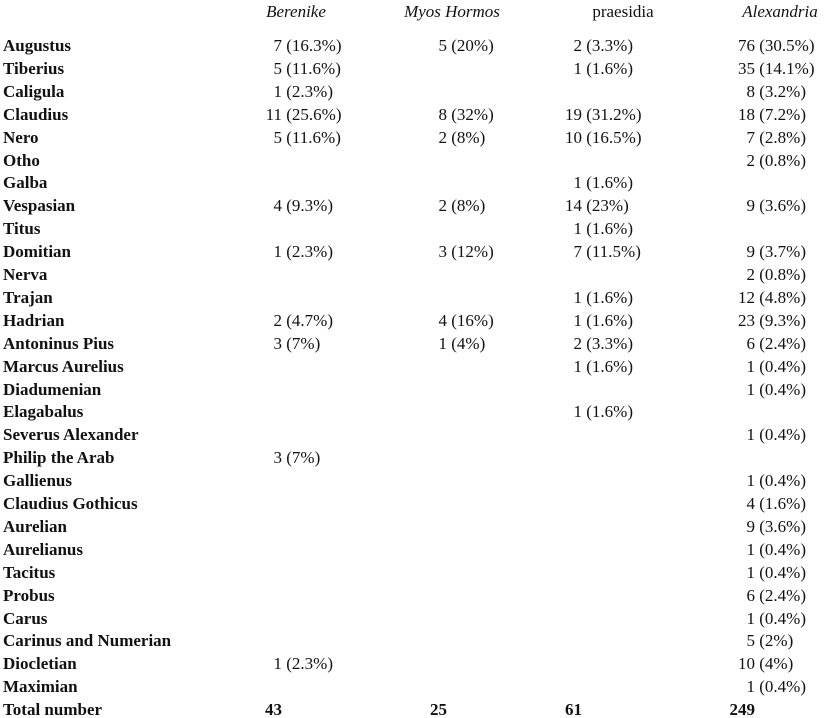 The height and width of the screenshot is (718, 829). Describe the element at coordinates (466, 45) in the screenshot. I see `cell-value: 5 (20%)` at that location.